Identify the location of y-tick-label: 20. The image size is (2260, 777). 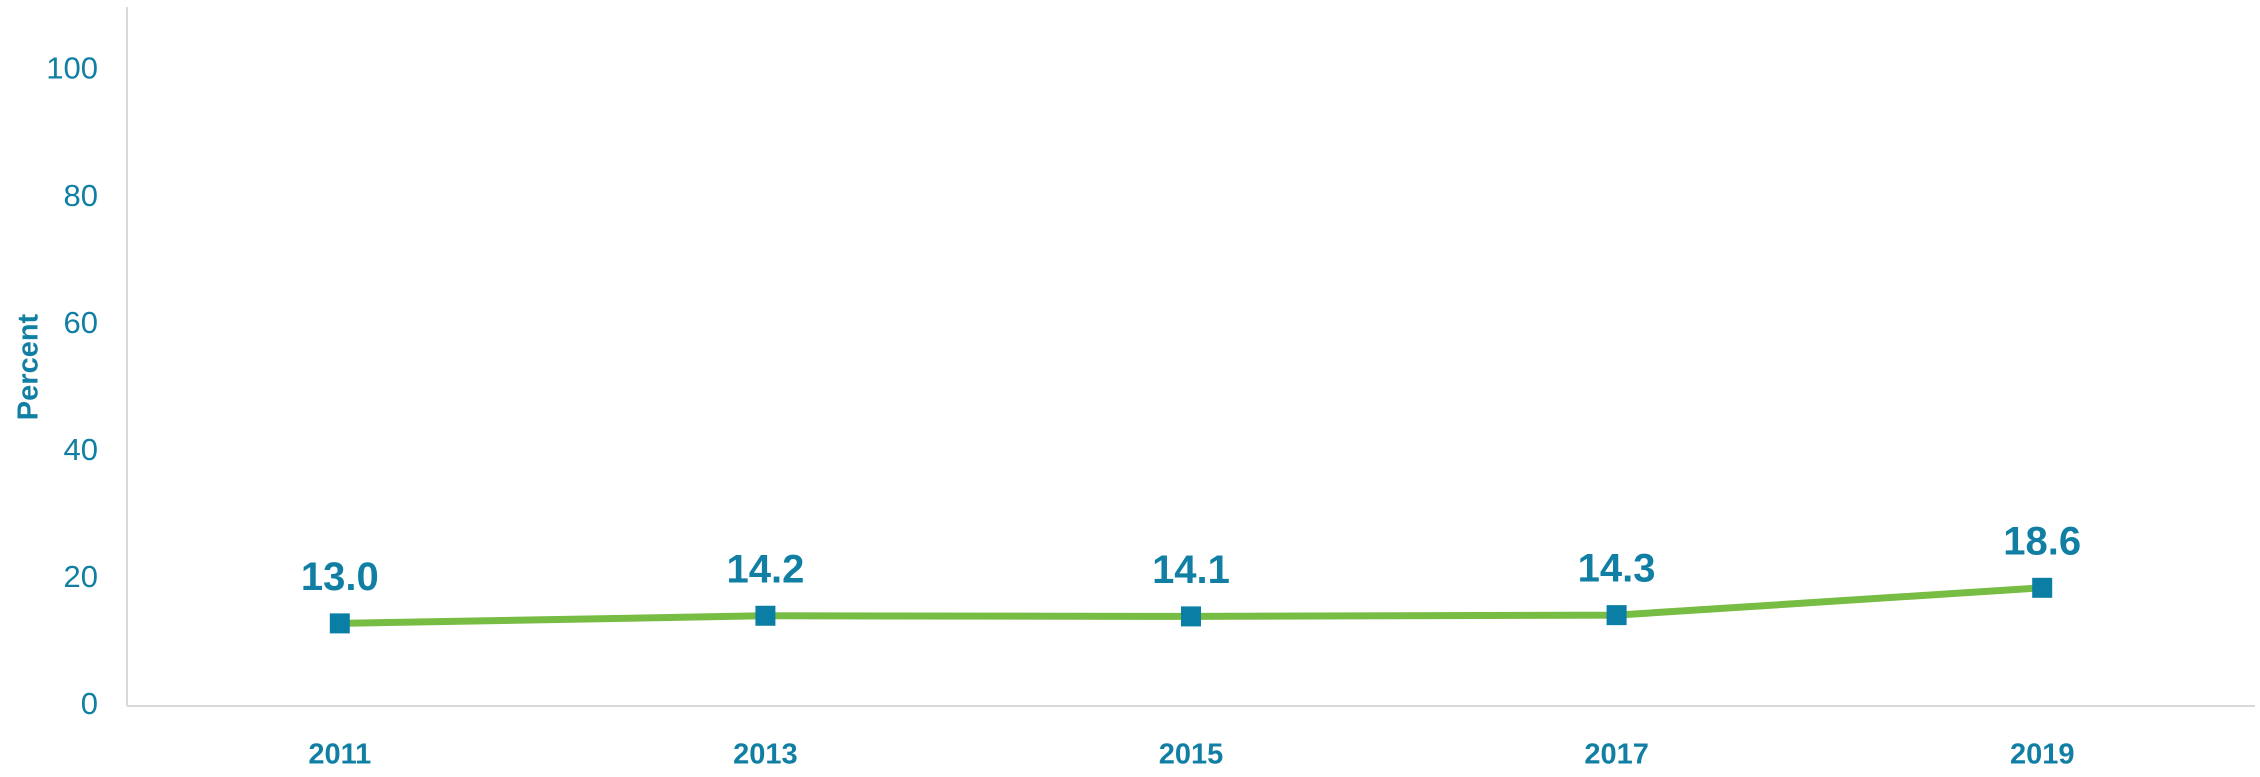
(81, 576).